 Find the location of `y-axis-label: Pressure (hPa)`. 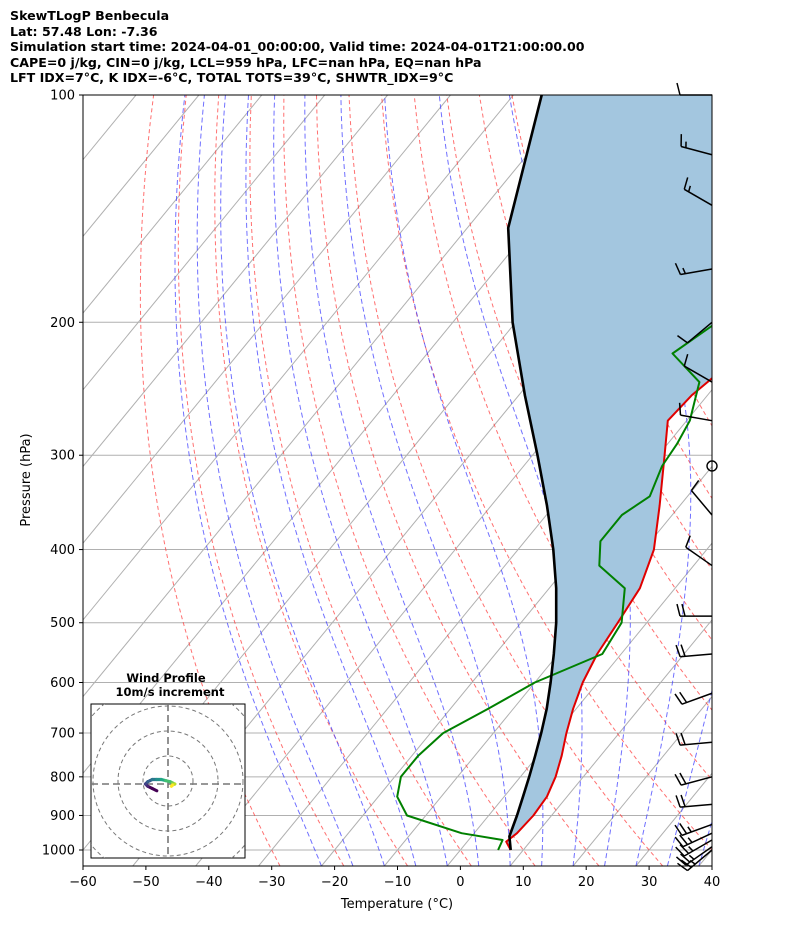

y-axis-label: Pressure (hPa) is located at coordinates (26, 479).